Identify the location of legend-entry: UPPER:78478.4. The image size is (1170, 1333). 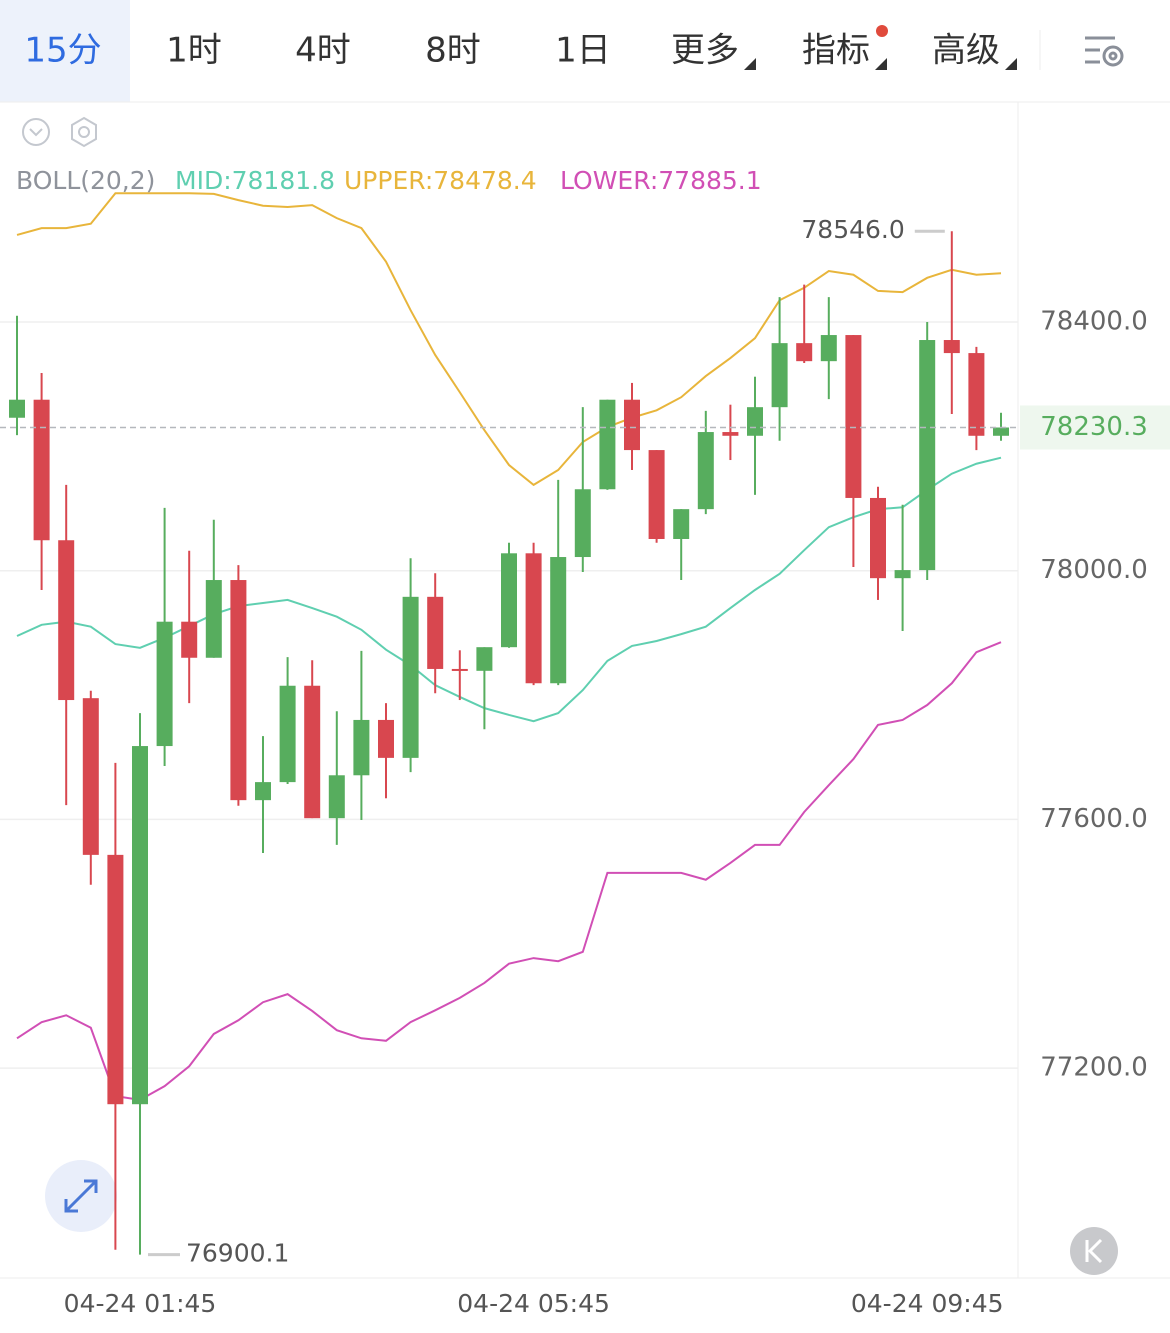
(440, 180).